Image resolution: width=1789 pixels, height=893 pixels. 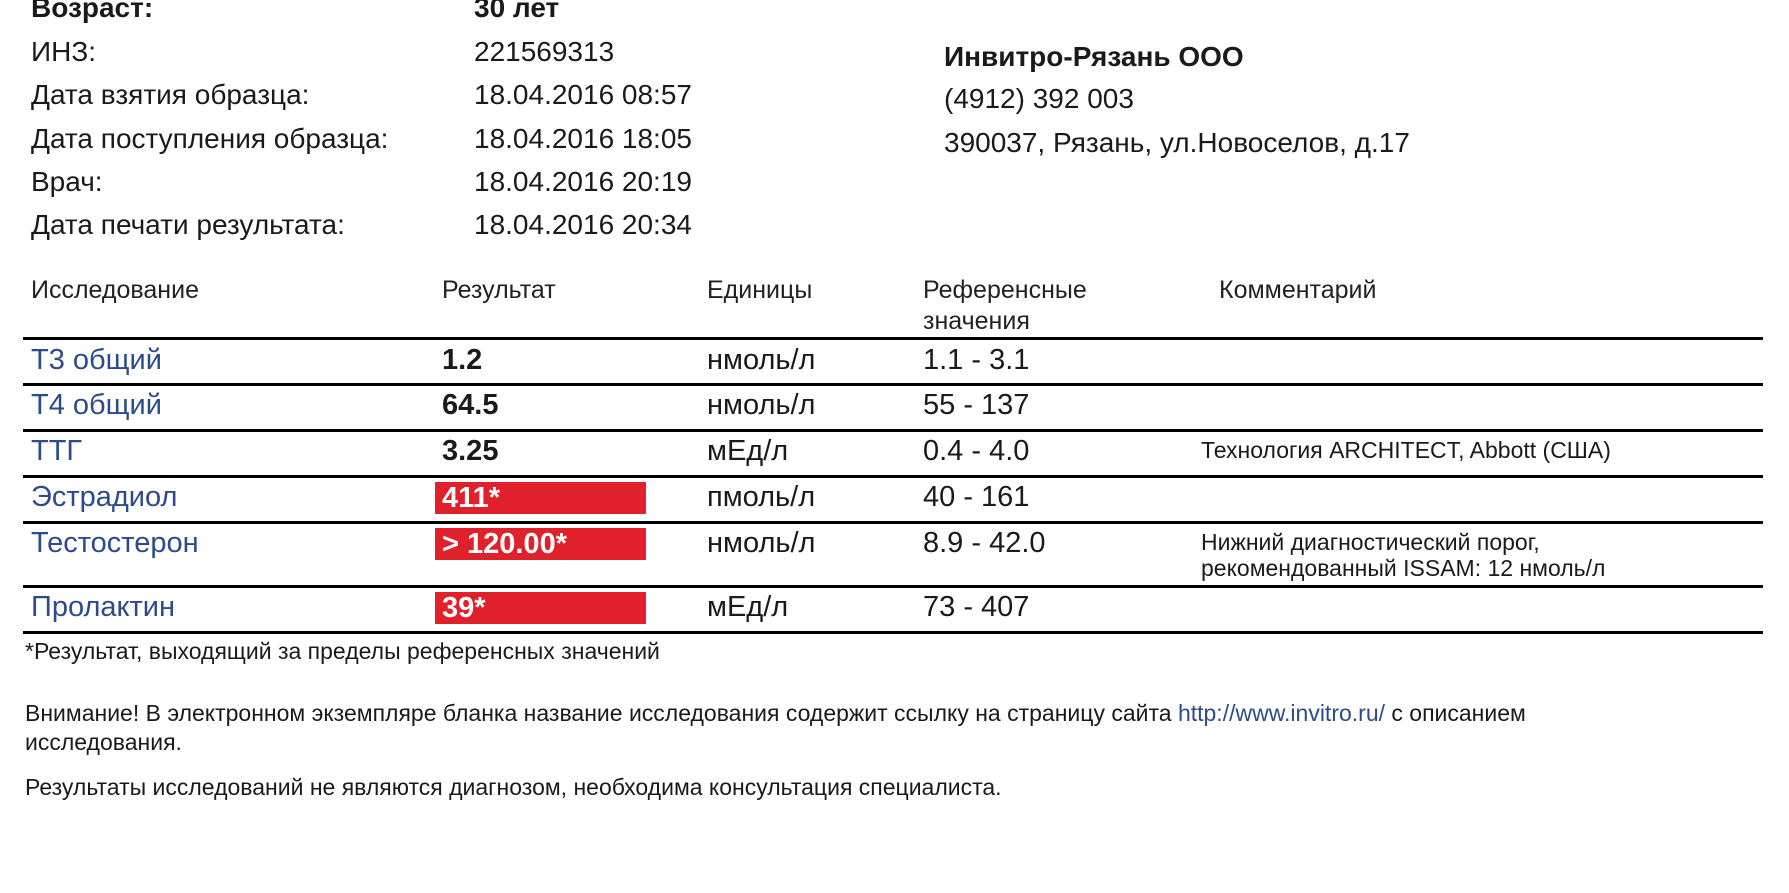 I want to click on invitro-link: http://www.invitro.ru/, so click(x=1281, y=713).